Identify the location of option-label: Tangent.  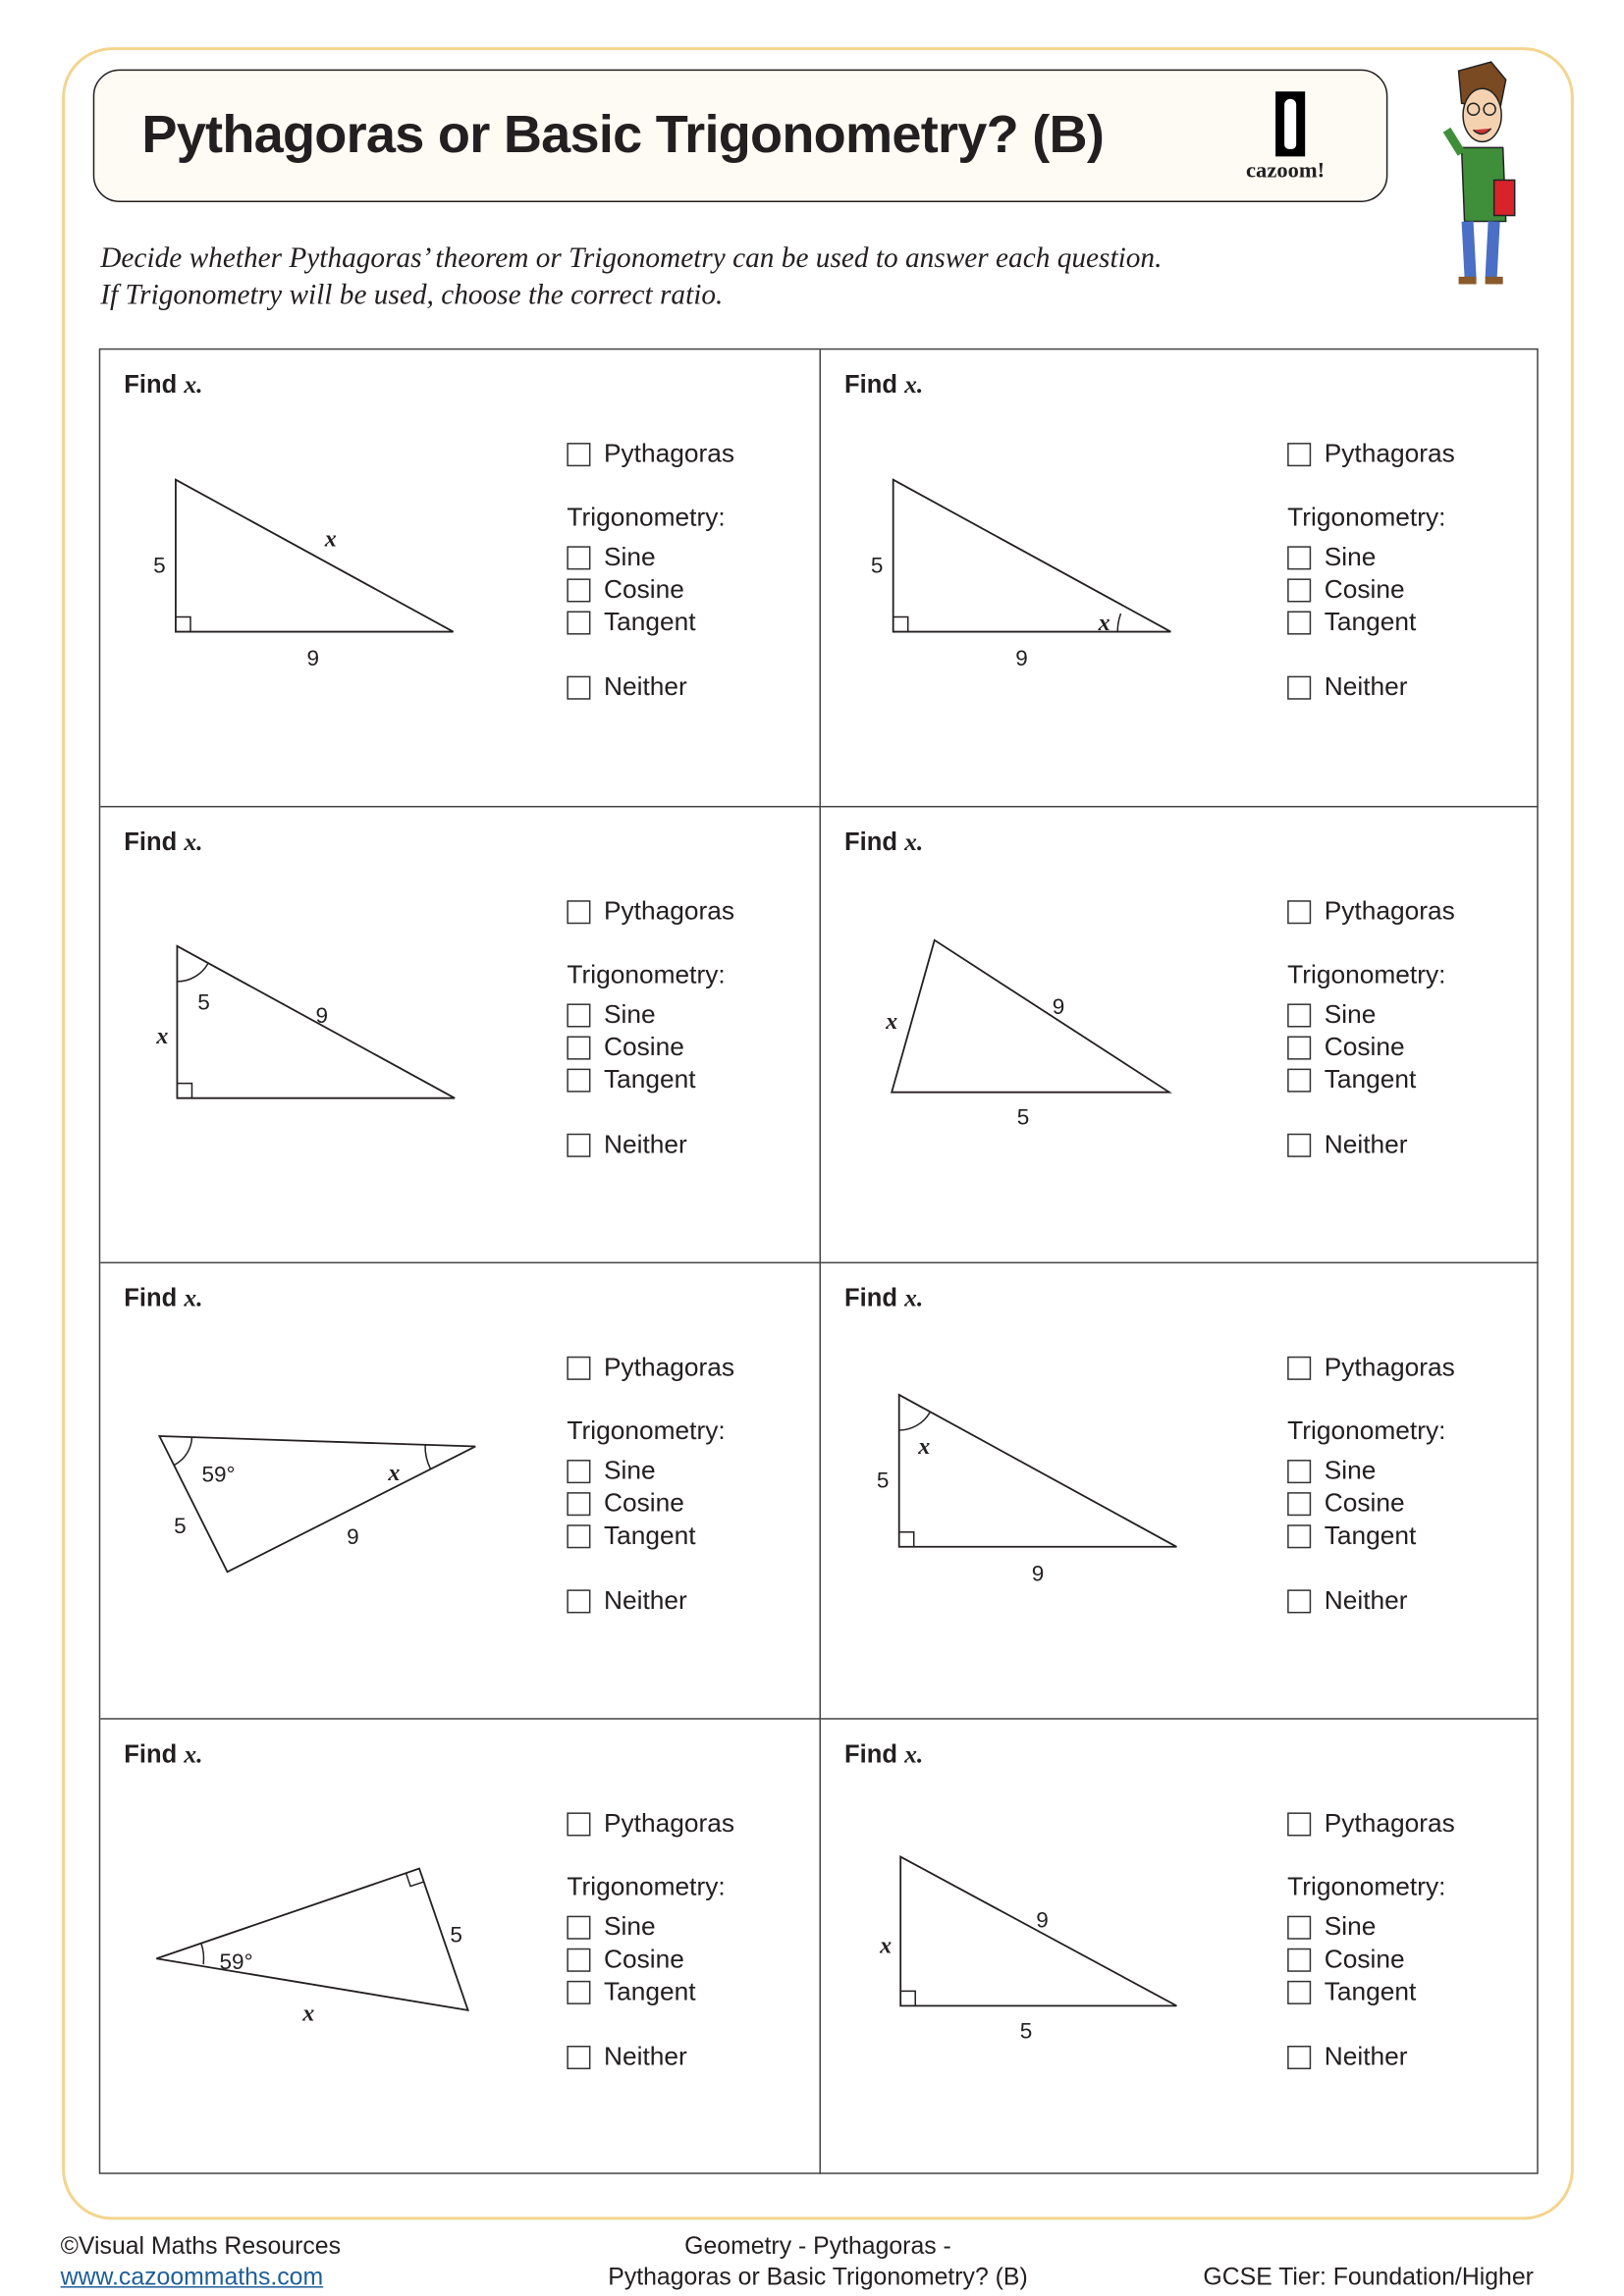
(1370, 1535).